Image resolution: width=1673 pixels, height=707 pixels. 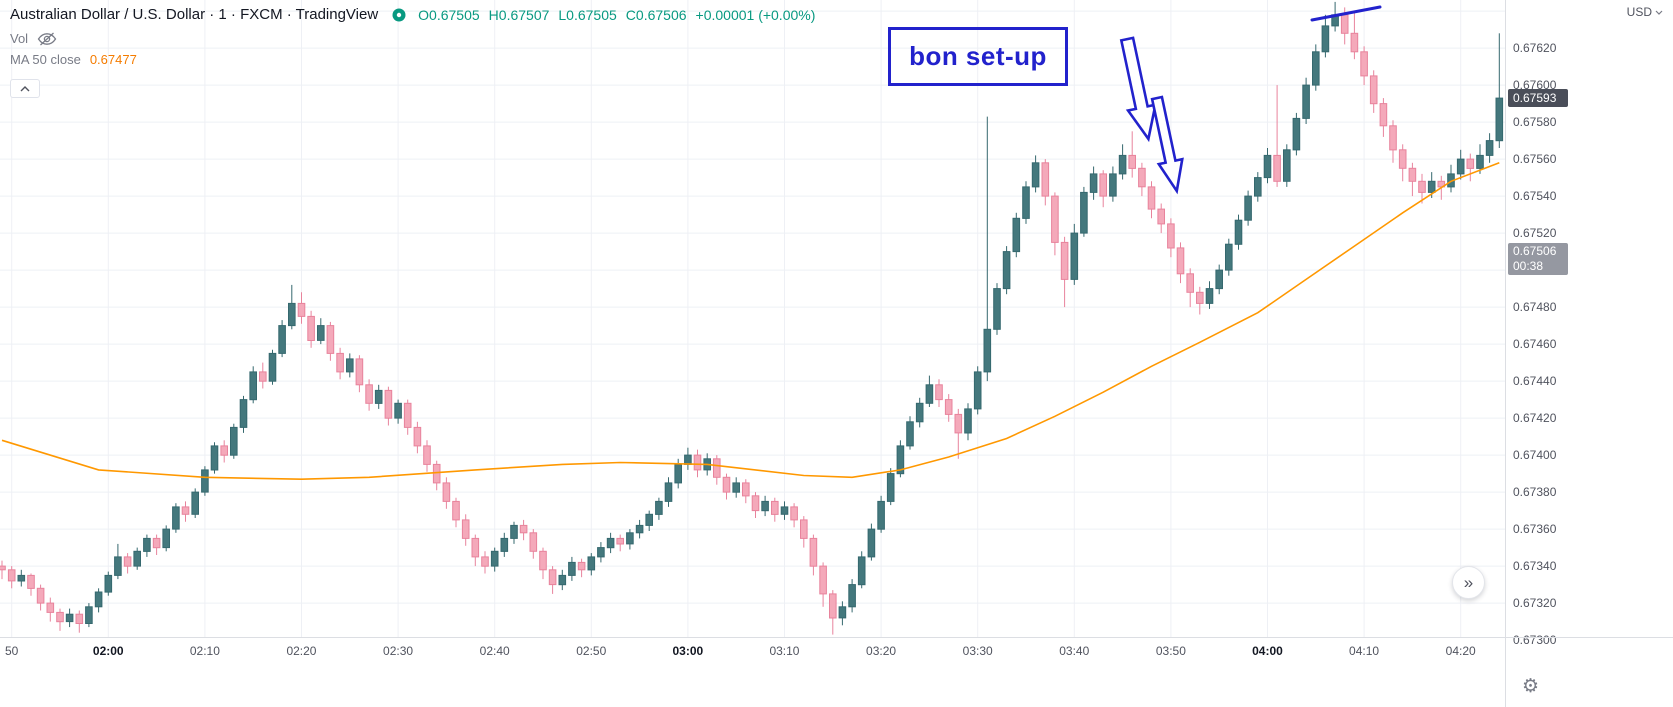 What do you see at coordinates (449, 14) in the screenshot?
I see `ohlc-open: O0.67505` at bounding box center [449, 14].